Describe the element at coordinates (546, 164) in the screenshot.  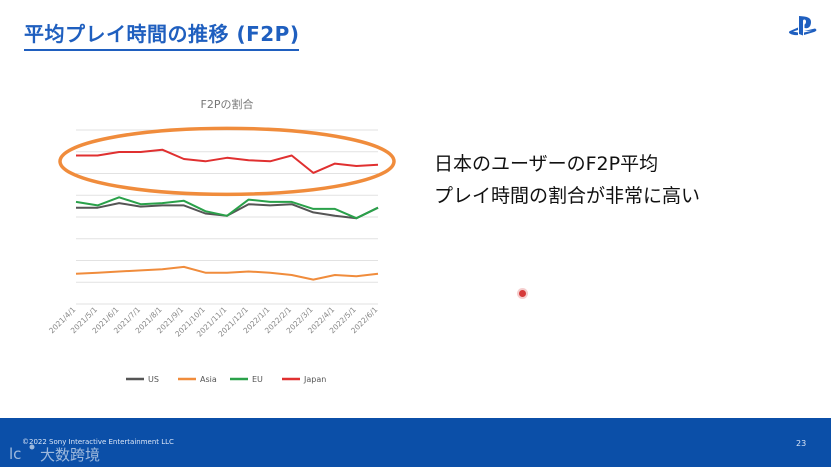
I see `callout-line-1: 日本のユーザーのF2P平均` at that location.